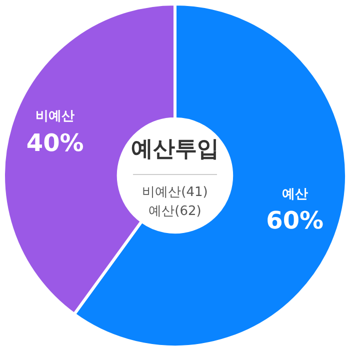 The width and height of the screenshot is (350, 351). Describe the element at coordinates (175, 149) in the screenshot. I see `text: 예산투입` at that location.